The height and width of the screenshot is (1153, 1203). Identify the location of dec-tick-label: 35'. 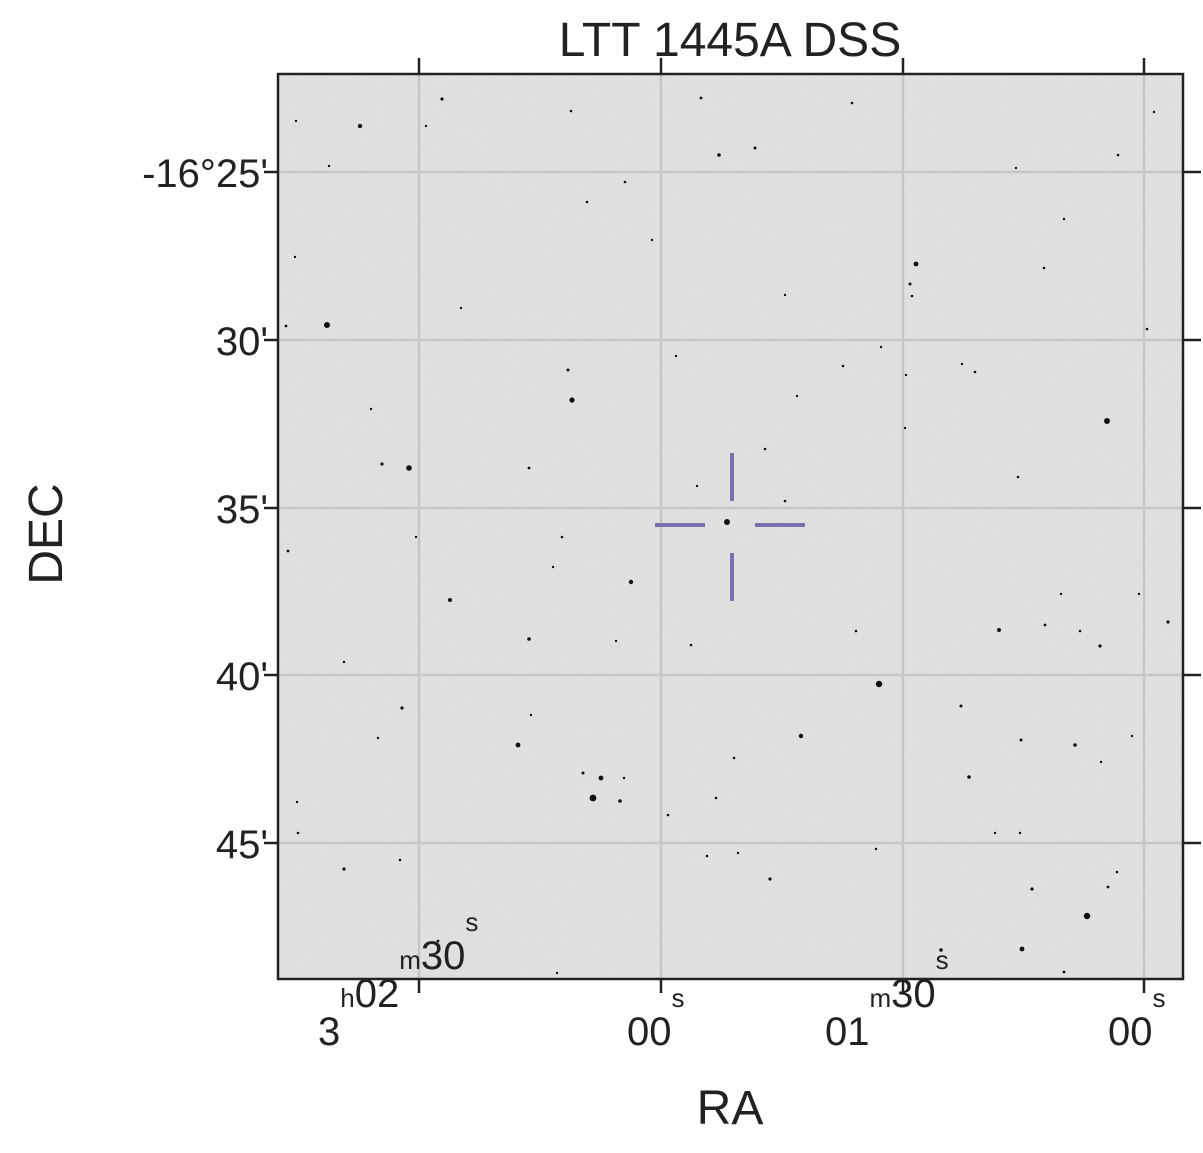
(242, 510).